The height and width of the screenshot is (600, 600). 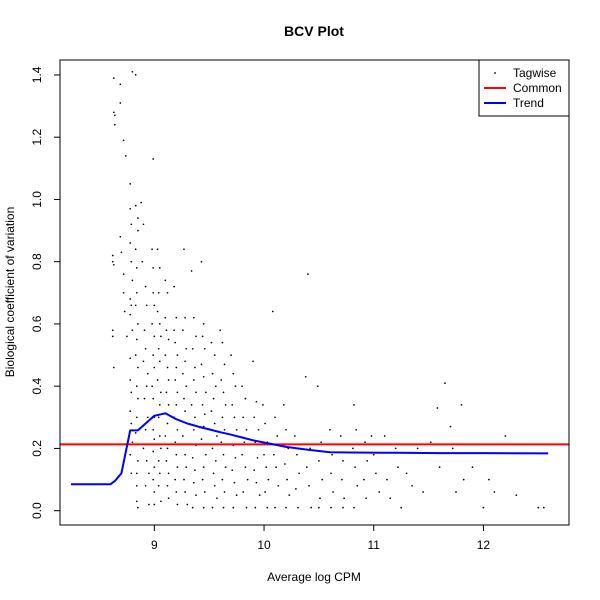 What do you see at coordinates (37, 137) in the screenshot?
I see `y-tick-label: 1.2` at bounding box center [37, 137].